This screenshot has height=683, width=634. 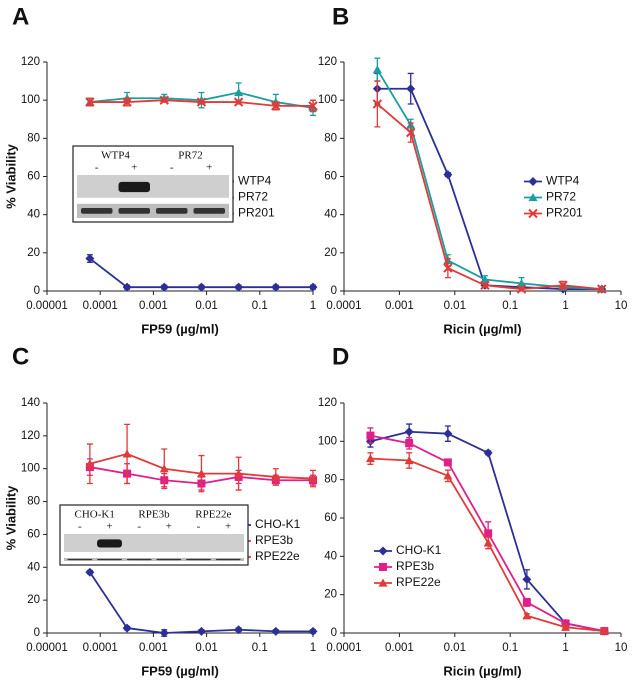 I want to click on inset-group-label: RPE3b, so click(x=154, y=515).